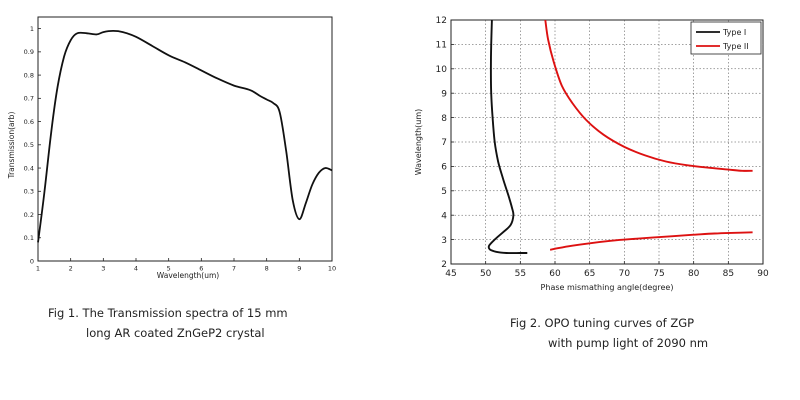 The height and width of the screenshot is (400, 800). I want to click on y-tick-label: 11, so click(441, 46).